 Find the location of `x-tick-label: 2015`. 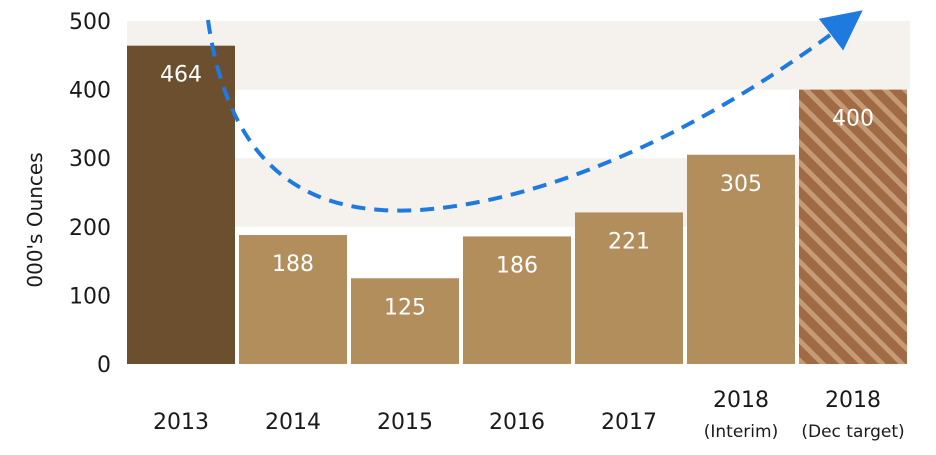

x-tick-label: 2015 is located at coordinates (405, 422).